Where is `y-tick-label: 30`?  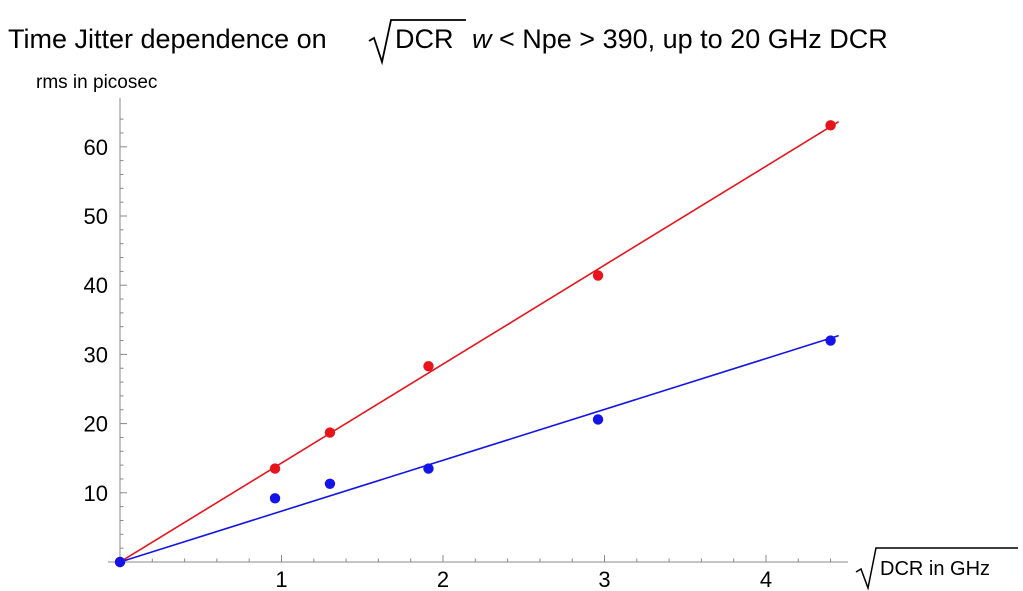
y-tick-label: 30 is located at coordinates (96, 354).